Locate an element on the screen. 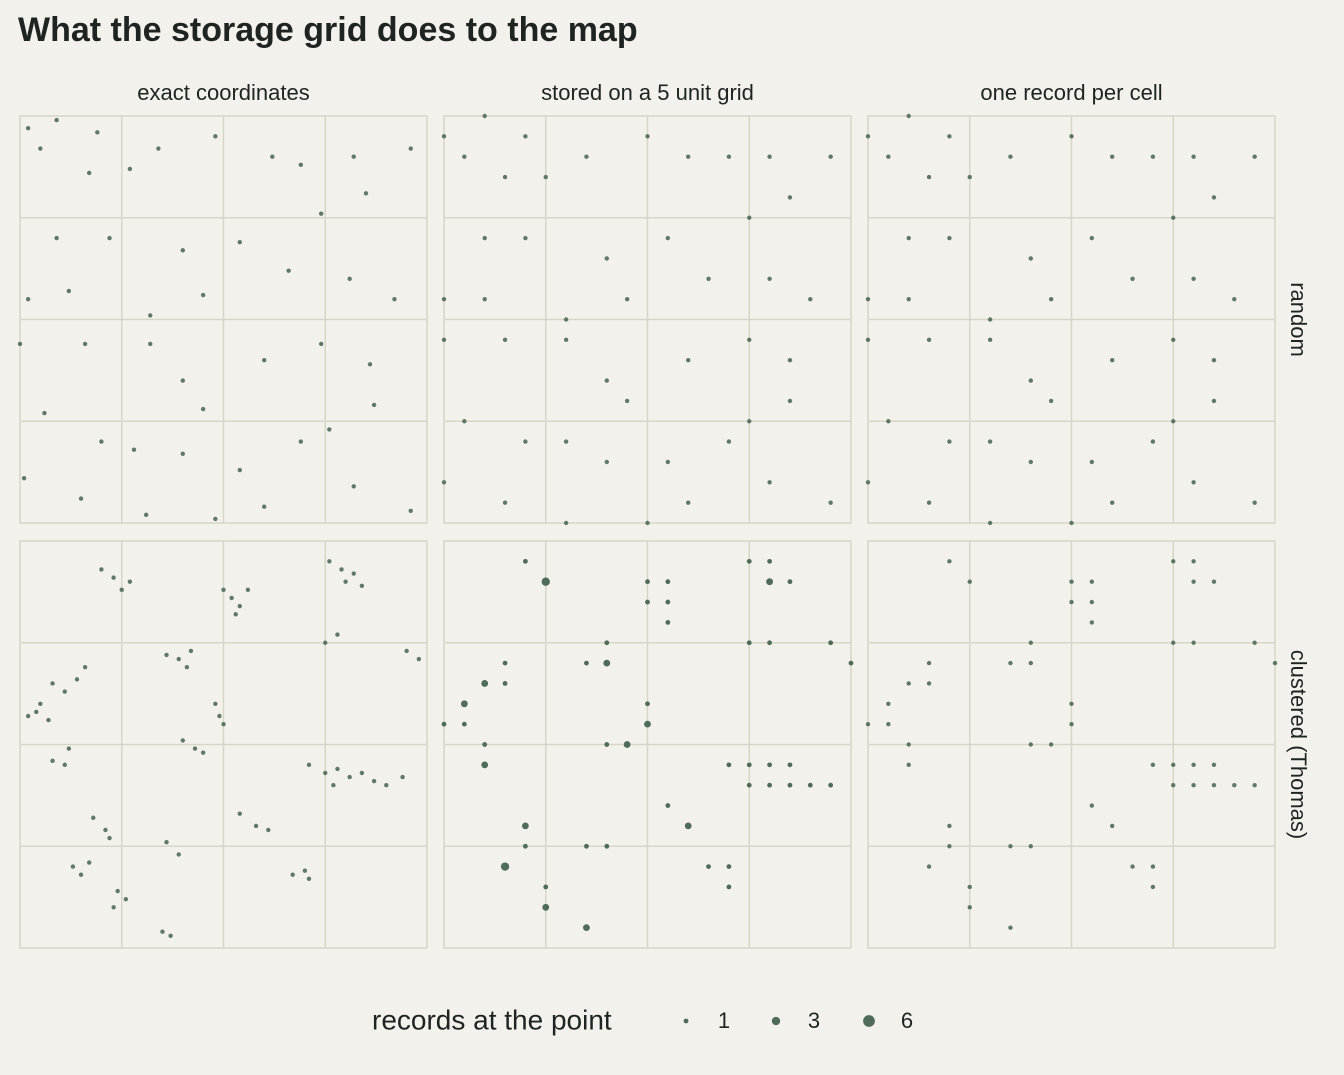 This screenshot has height=1075, width=1344. legend-label: 1 is located at coordinates (724, 1020).